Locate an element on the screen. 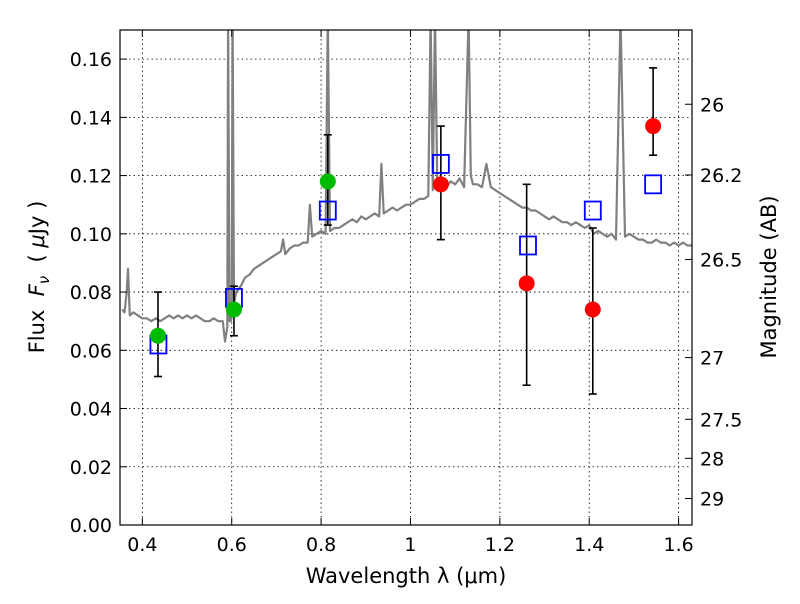  right-axis-ticks: 26 26.2 26.5 27 27.5 28 29 is located at coordinates (713, 302).